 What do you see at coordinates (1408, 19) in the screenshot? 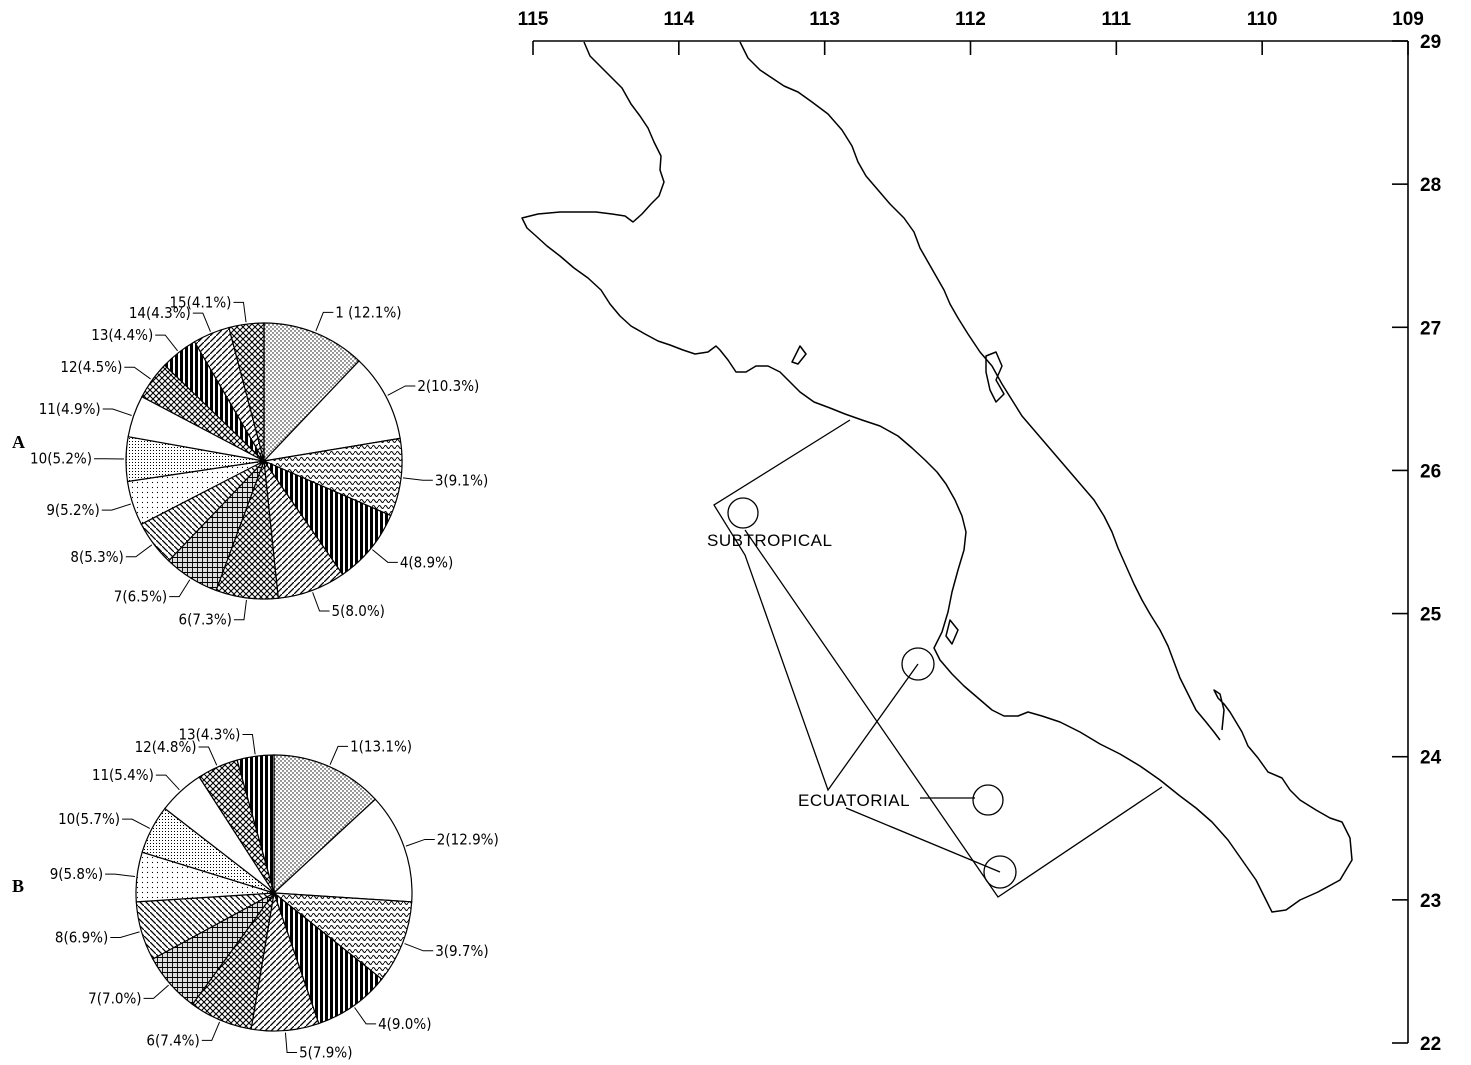
I see `lon-tick-label: 109` at bounding box center [1408, 19].